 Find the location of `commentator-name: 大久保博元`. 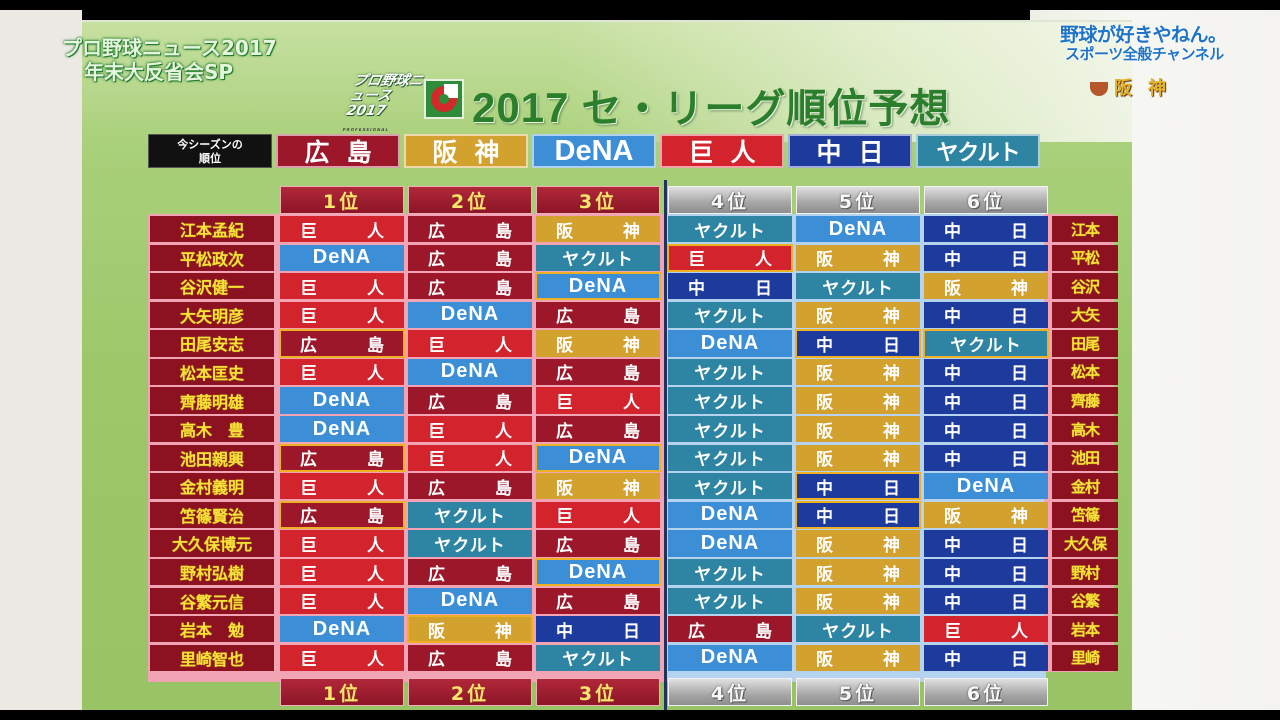

commentator-name: 大久保博元 is located at coordinates (212, 543).